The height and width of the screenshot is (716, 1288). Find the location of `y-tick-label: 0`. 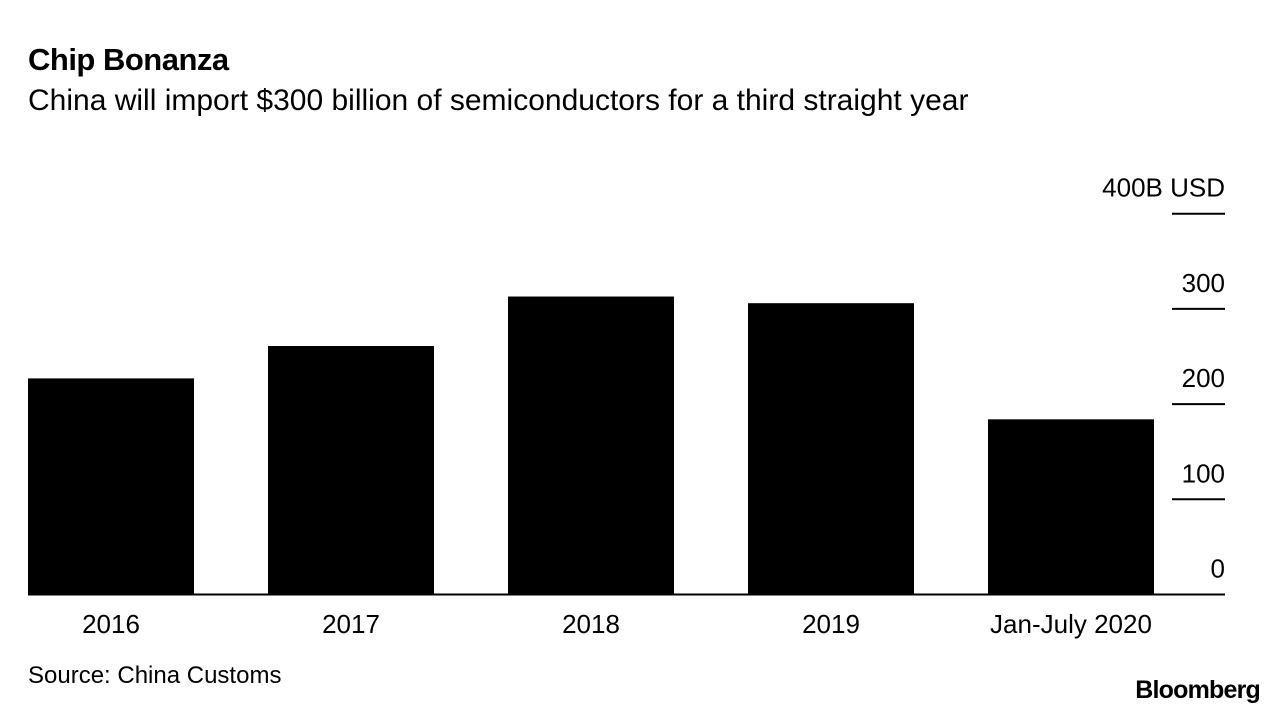

y-tick-label: 0 is located at coordinates (1218, 569).